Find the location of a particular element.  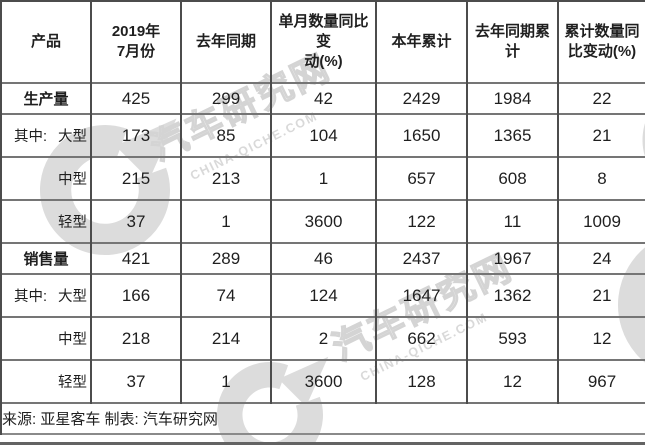

table-row-production: 生产量 425 299 42 2429 1984 22 is located at coordinates (322, 98).